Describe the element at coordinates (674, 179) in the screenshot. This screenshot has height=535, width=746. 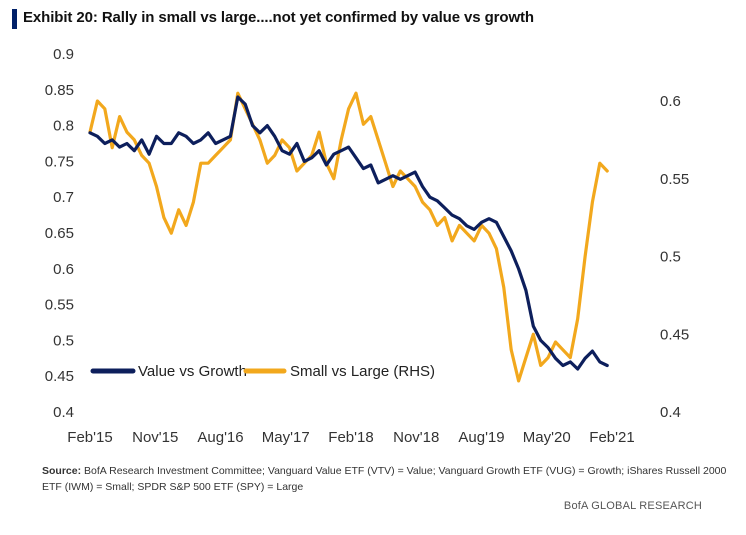
I see `right-tick-label: 0.55` at that location.